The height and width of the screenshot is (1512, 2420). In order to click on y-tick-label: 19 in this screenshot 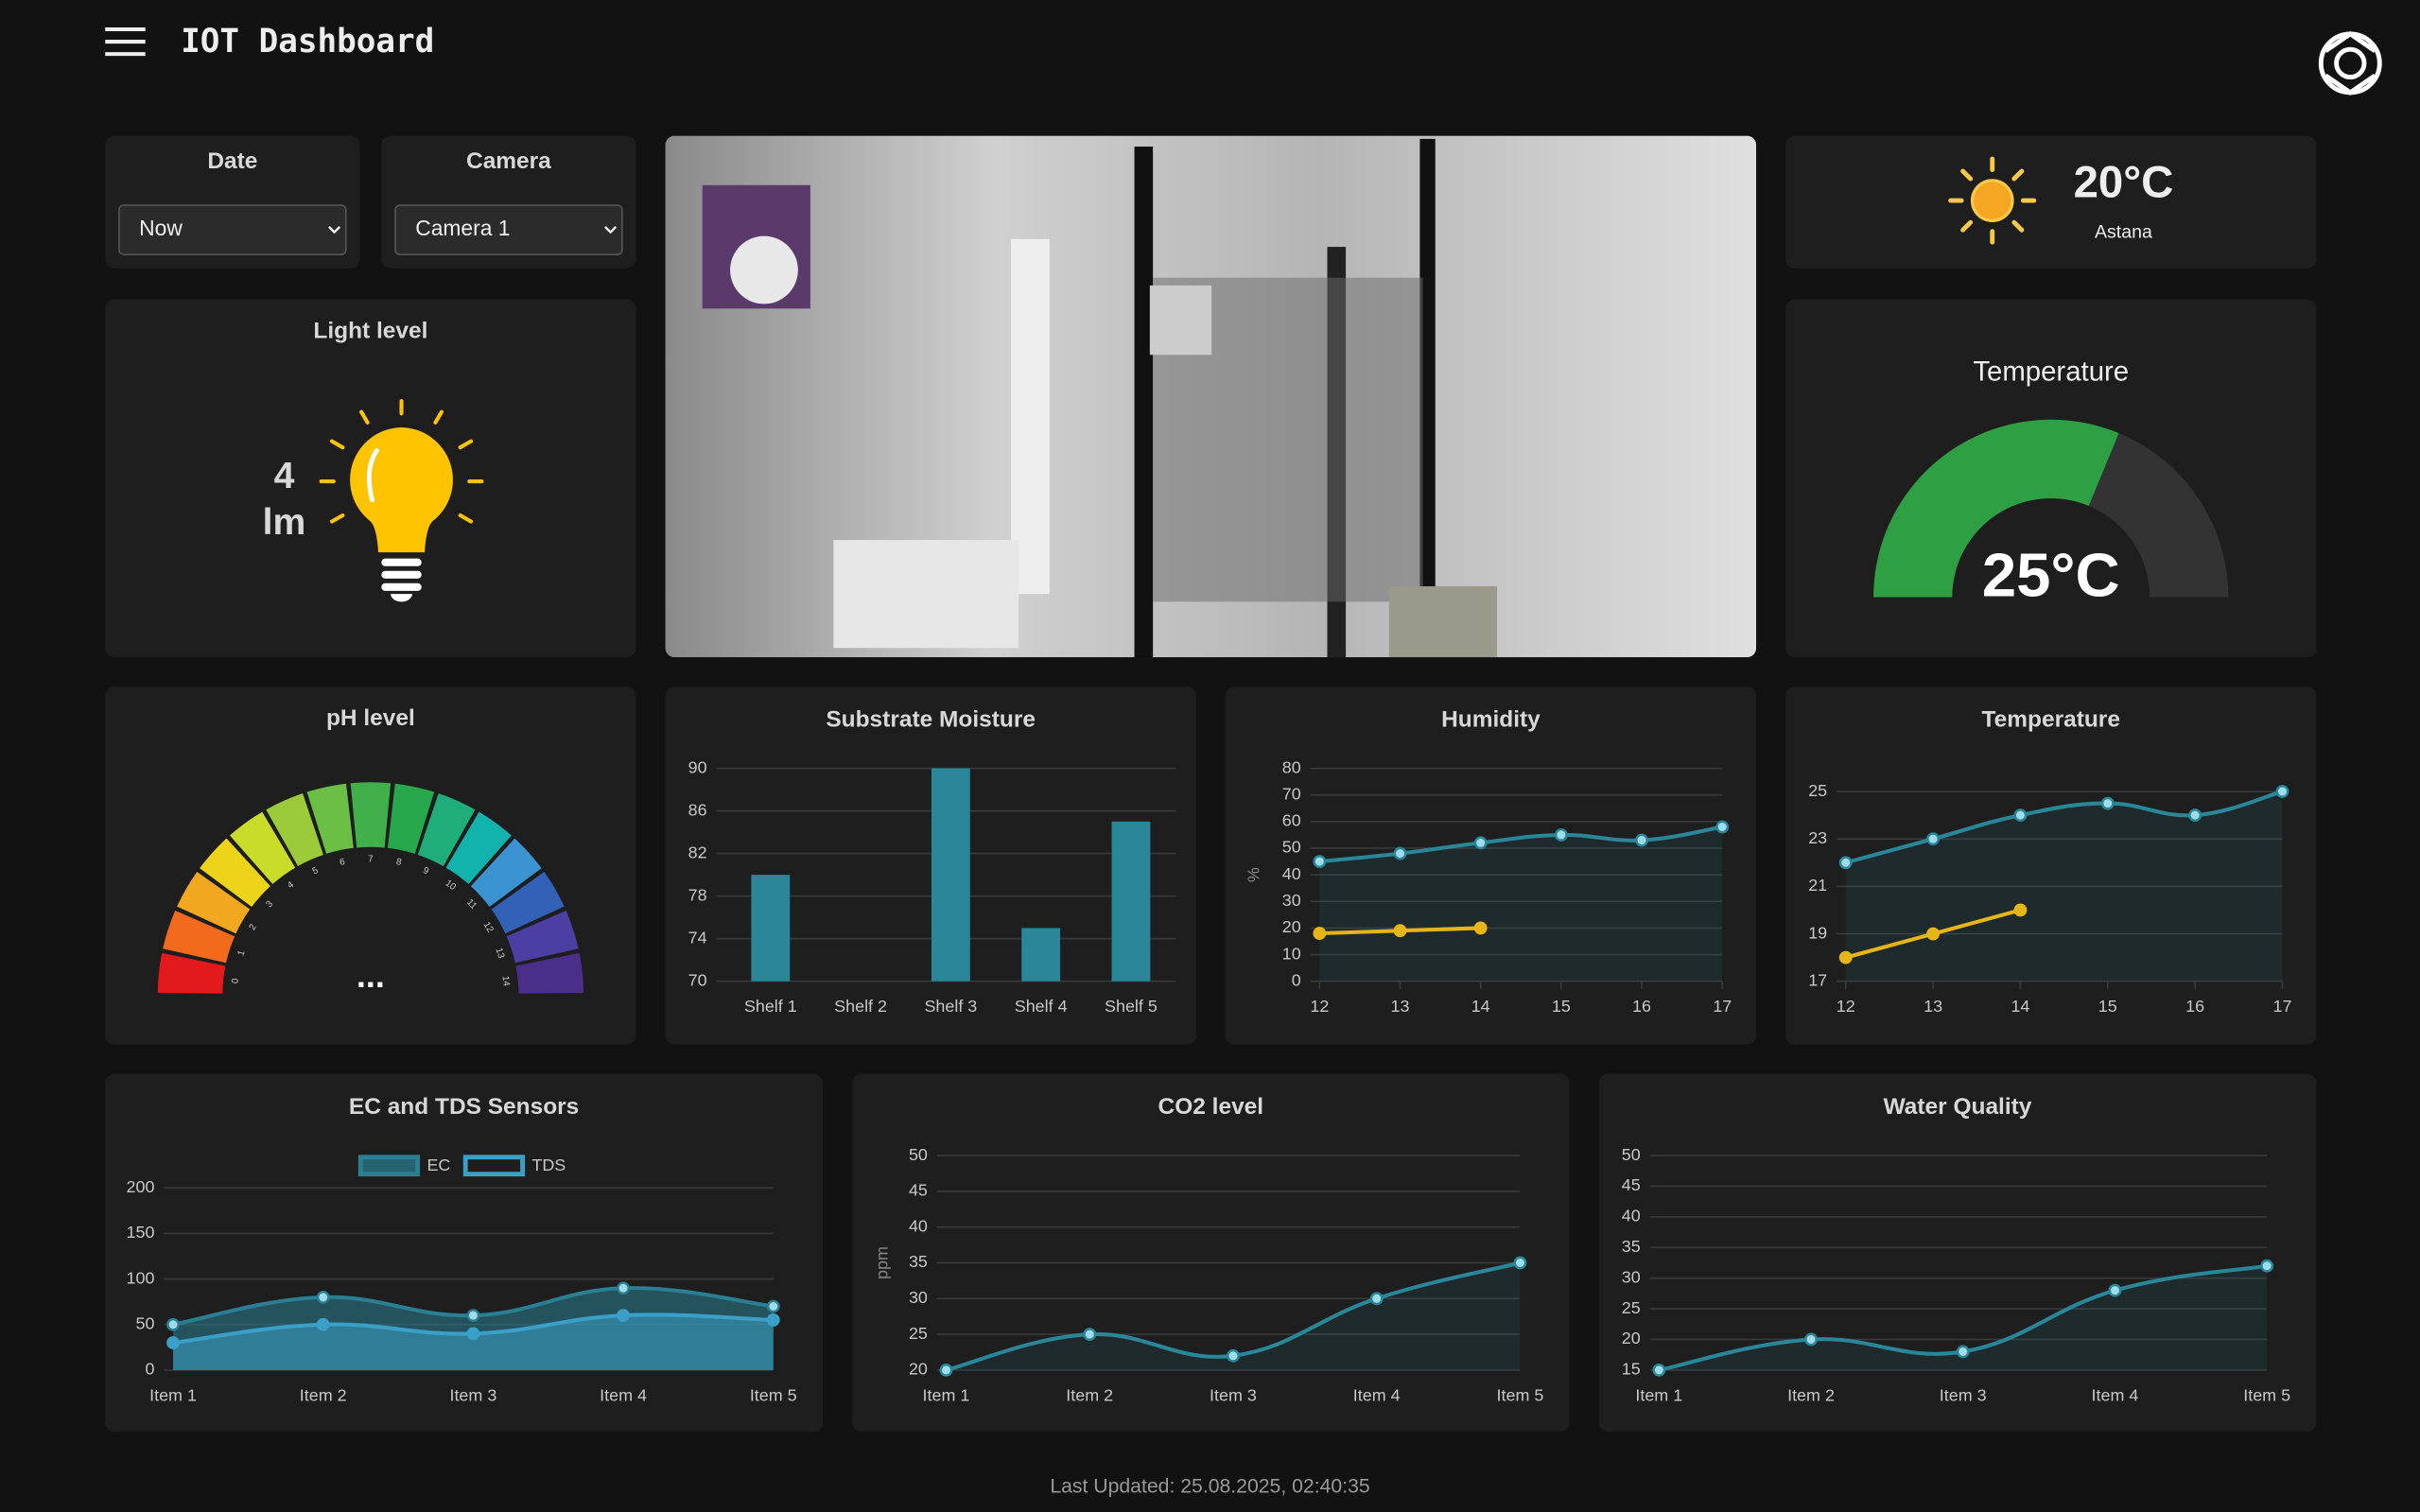, I will do `click(1818, 932)`.